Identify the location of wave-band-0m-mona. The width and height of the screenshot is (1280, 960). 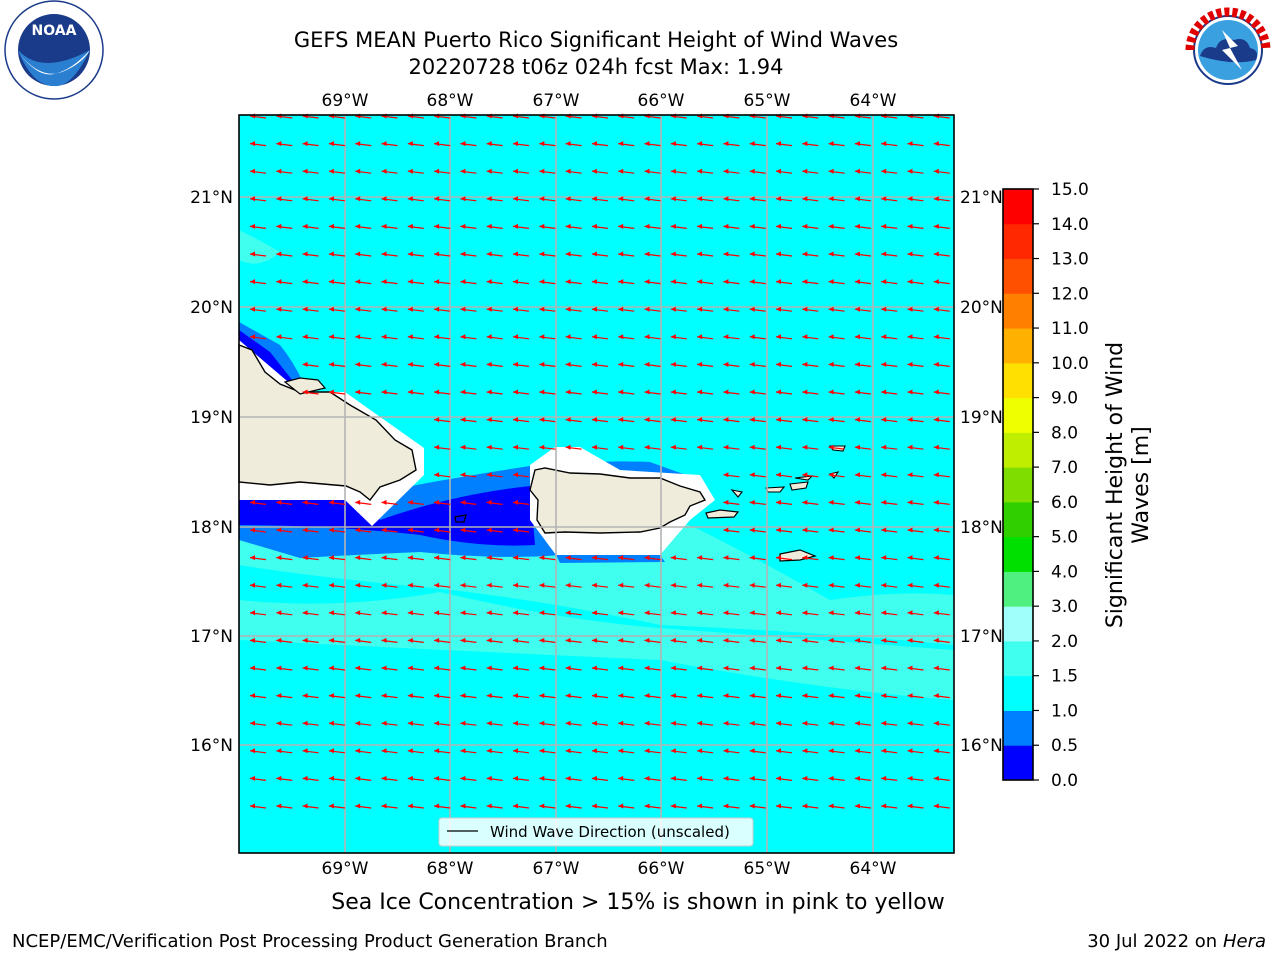
(387, 516).